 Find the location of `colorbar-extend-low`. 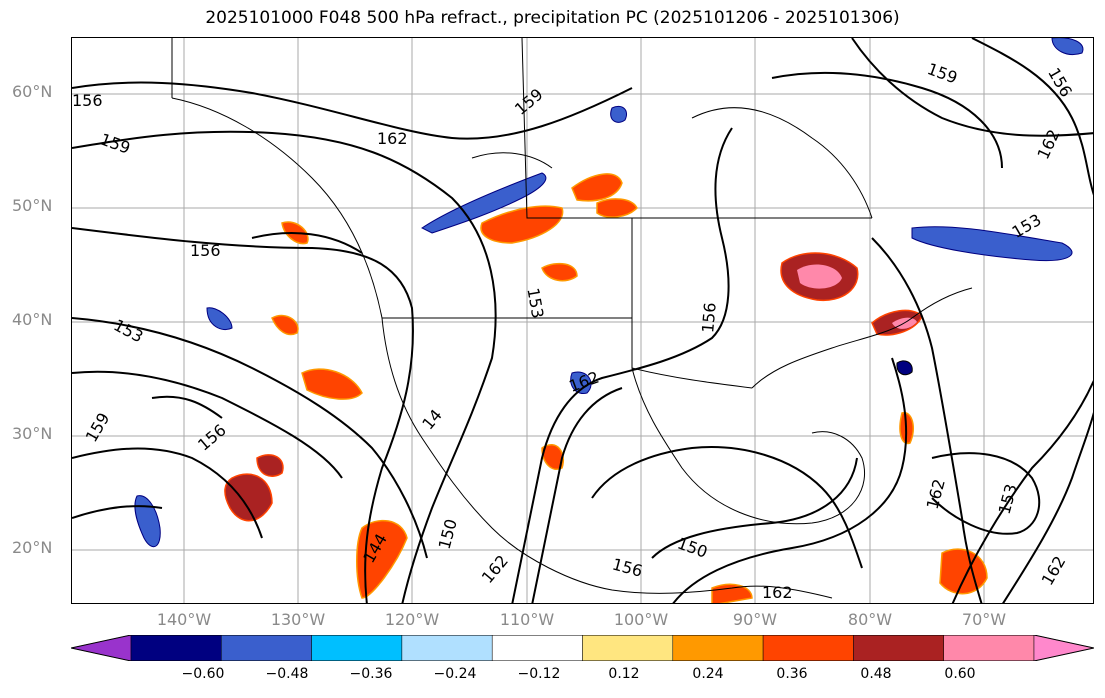

colorbar-extend-low is located at coordinates (101, 648).